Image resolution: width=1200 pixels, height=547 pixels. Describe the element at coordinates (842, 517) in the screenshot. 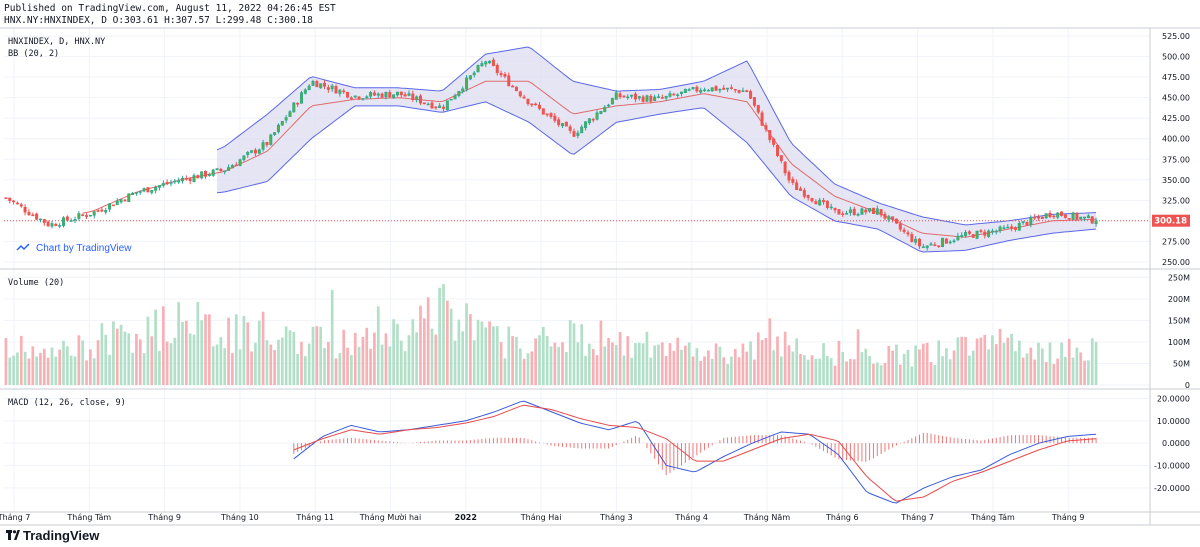

I see `time-axis-tick: Tháng 6` at that location.